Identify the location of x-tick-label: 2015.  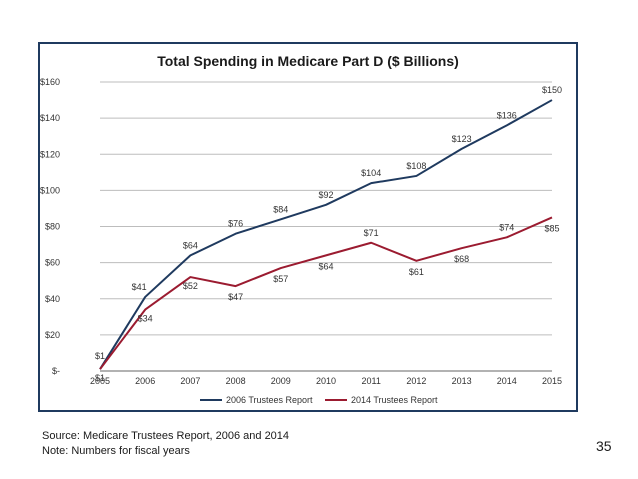
(552, 381).